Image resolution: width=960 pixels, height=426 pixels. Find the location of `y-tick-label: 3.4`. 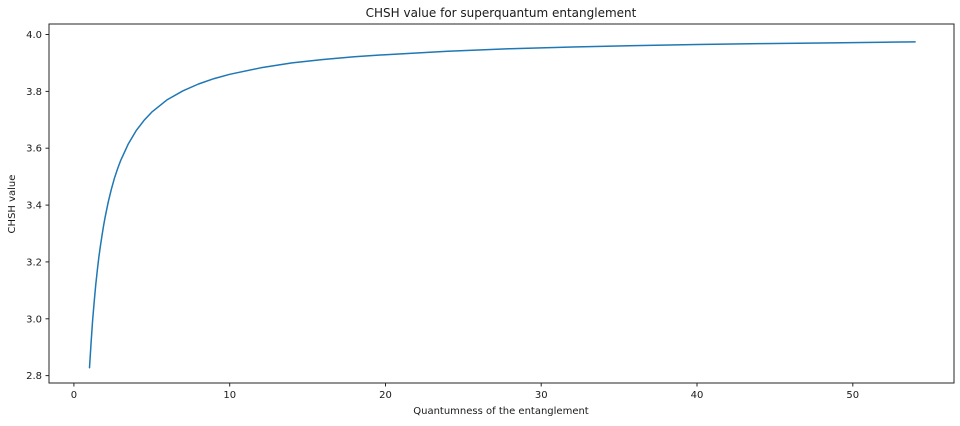

y-tick-label: 3.4 is located at coordinates (34, 206).